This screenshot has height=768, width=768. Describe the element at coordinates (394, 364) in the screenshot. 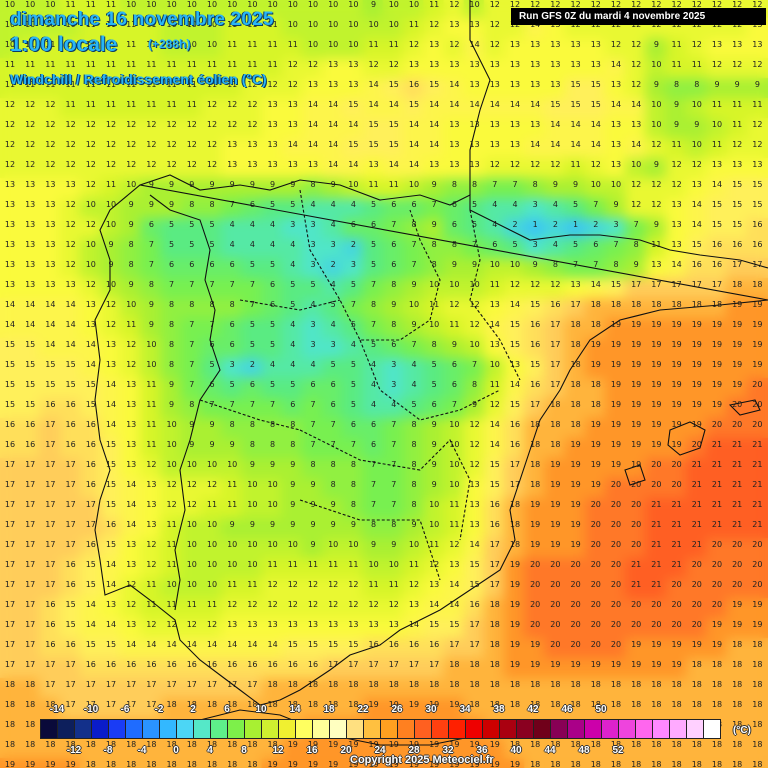

I see `grid-value: 3` at that location.